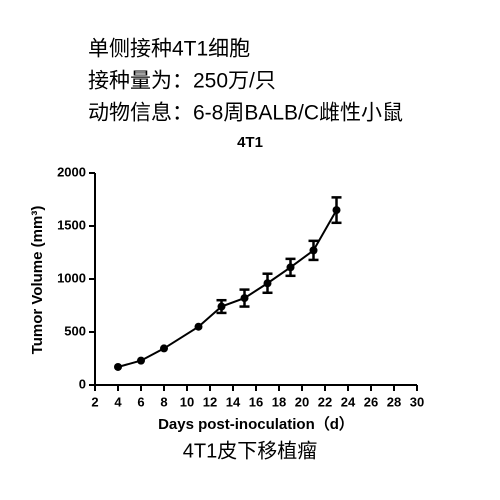  I want to click on y-tick-label: 1000, so click(71, 277).